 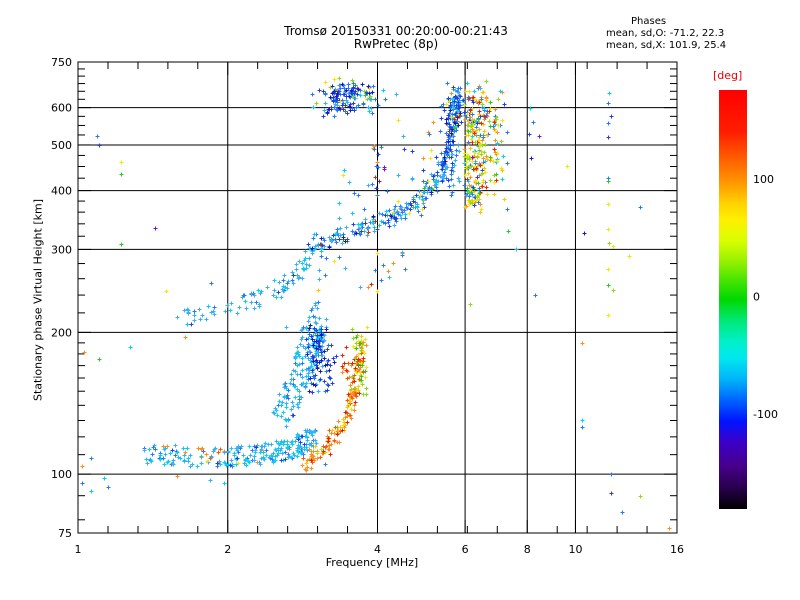 What do you see at coordinates (396, 31) in the screenshot?
I see `plot-title: Tromsø 20150331 00:20:00-00:21:43` at bounding box center [396, 31].